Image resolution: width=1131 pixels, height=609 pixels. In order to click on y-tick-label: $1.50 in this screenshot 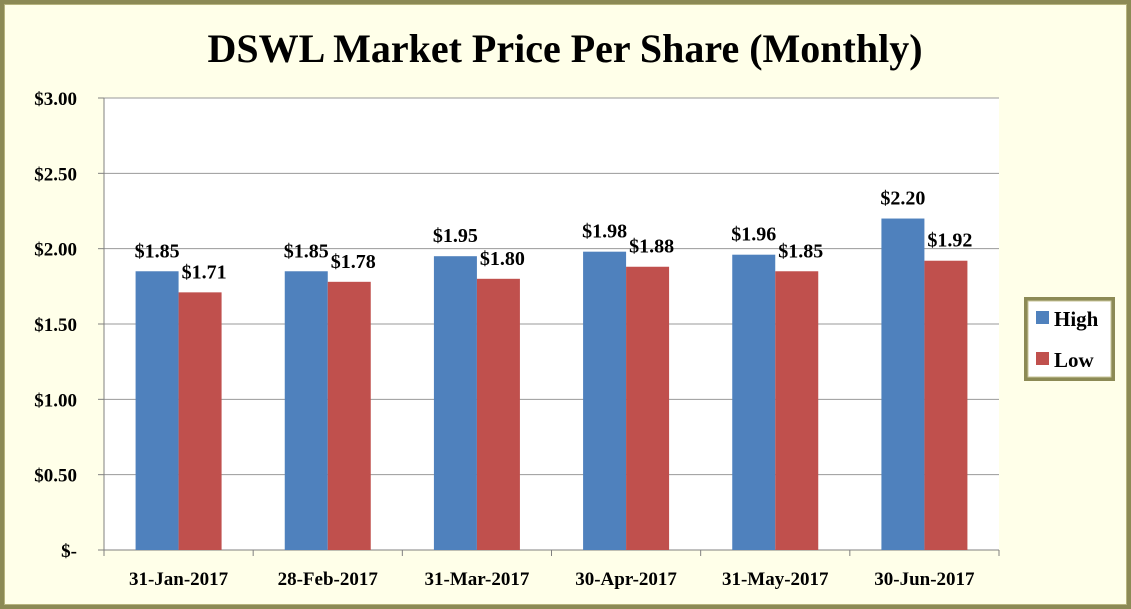, I will do `click(55, 325)`.